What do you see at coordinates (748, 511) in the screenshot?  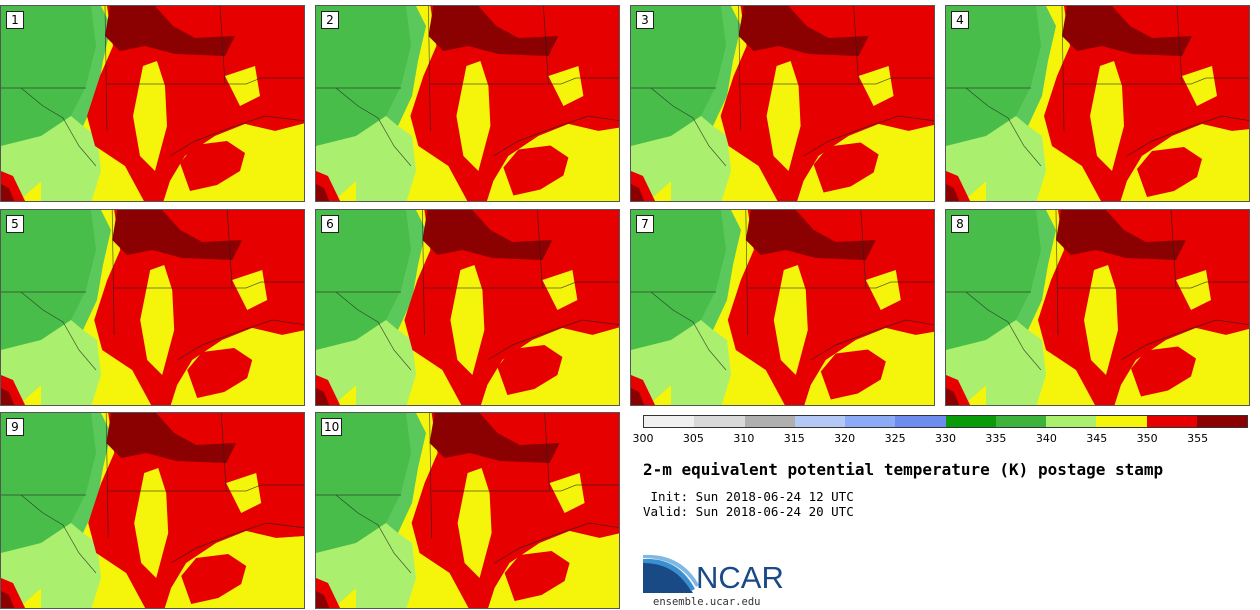 I see `valid-time: Valid: Sun 2018-06-24 20 UTC` at bounding box center [748, 511].